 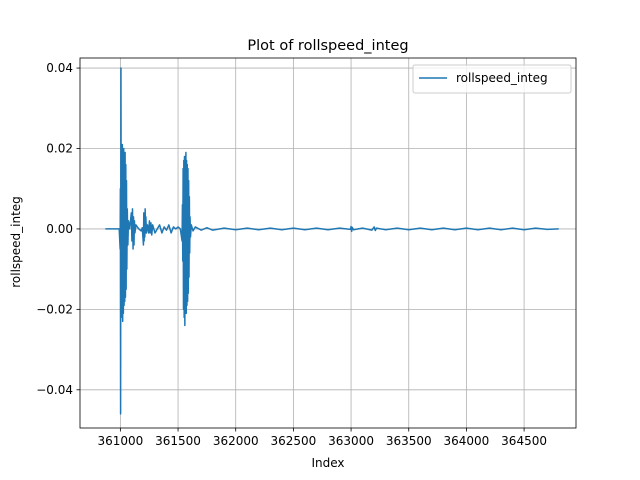 What do you see at coordinates (351, 441) in the screenshot?
I see `x-tick-label: 363000` at bounding box center [351, 441].